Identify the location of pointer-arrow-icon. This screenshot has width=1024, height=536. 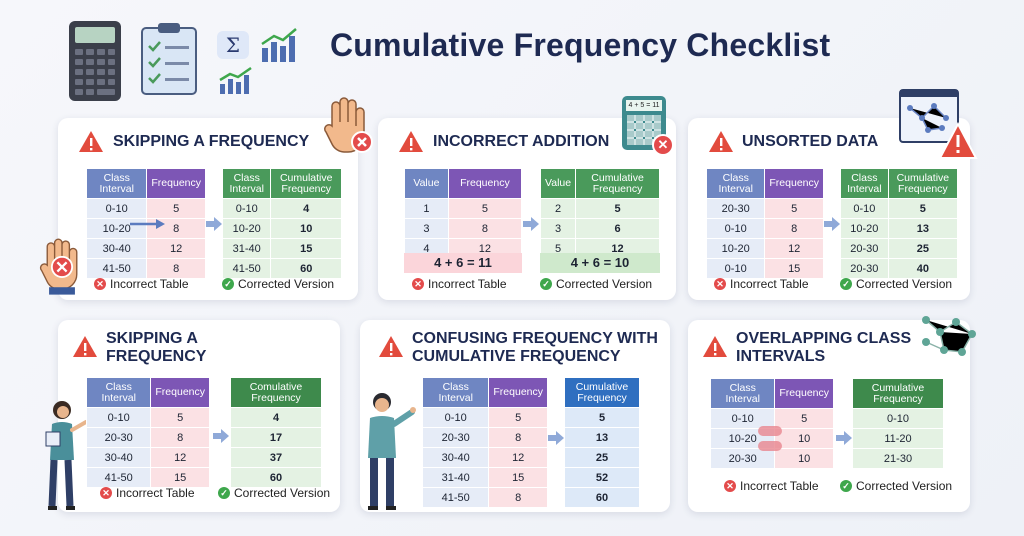
(147, 224).